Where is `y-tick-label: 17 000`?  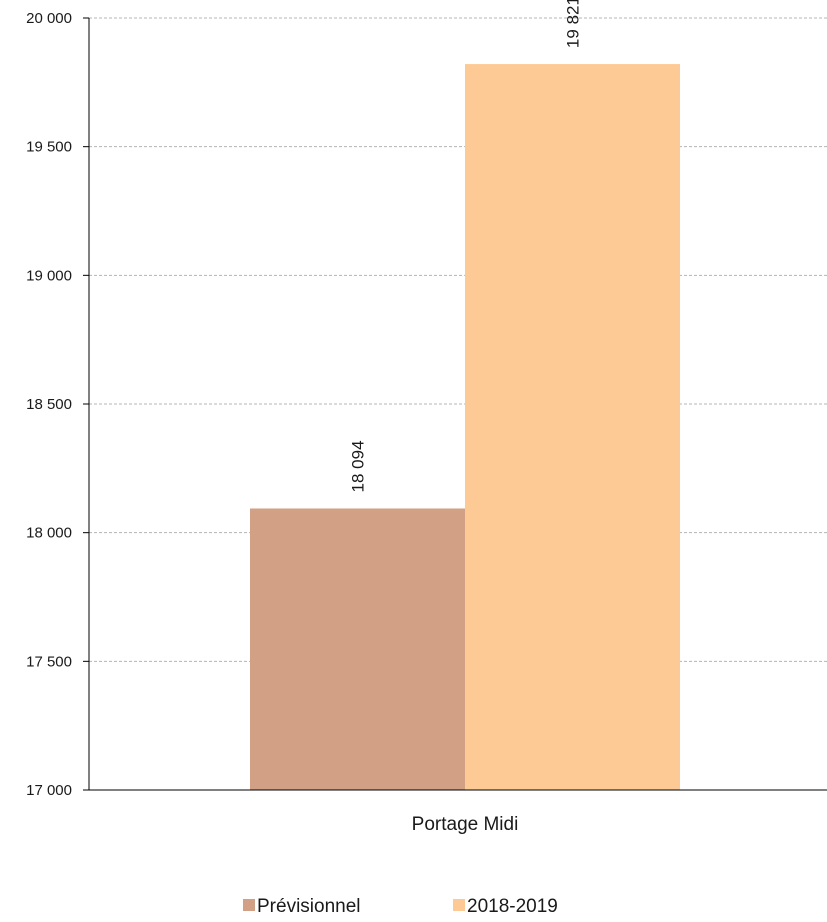 y-tick-label: 17 000 is located at coordinates (49, 790).